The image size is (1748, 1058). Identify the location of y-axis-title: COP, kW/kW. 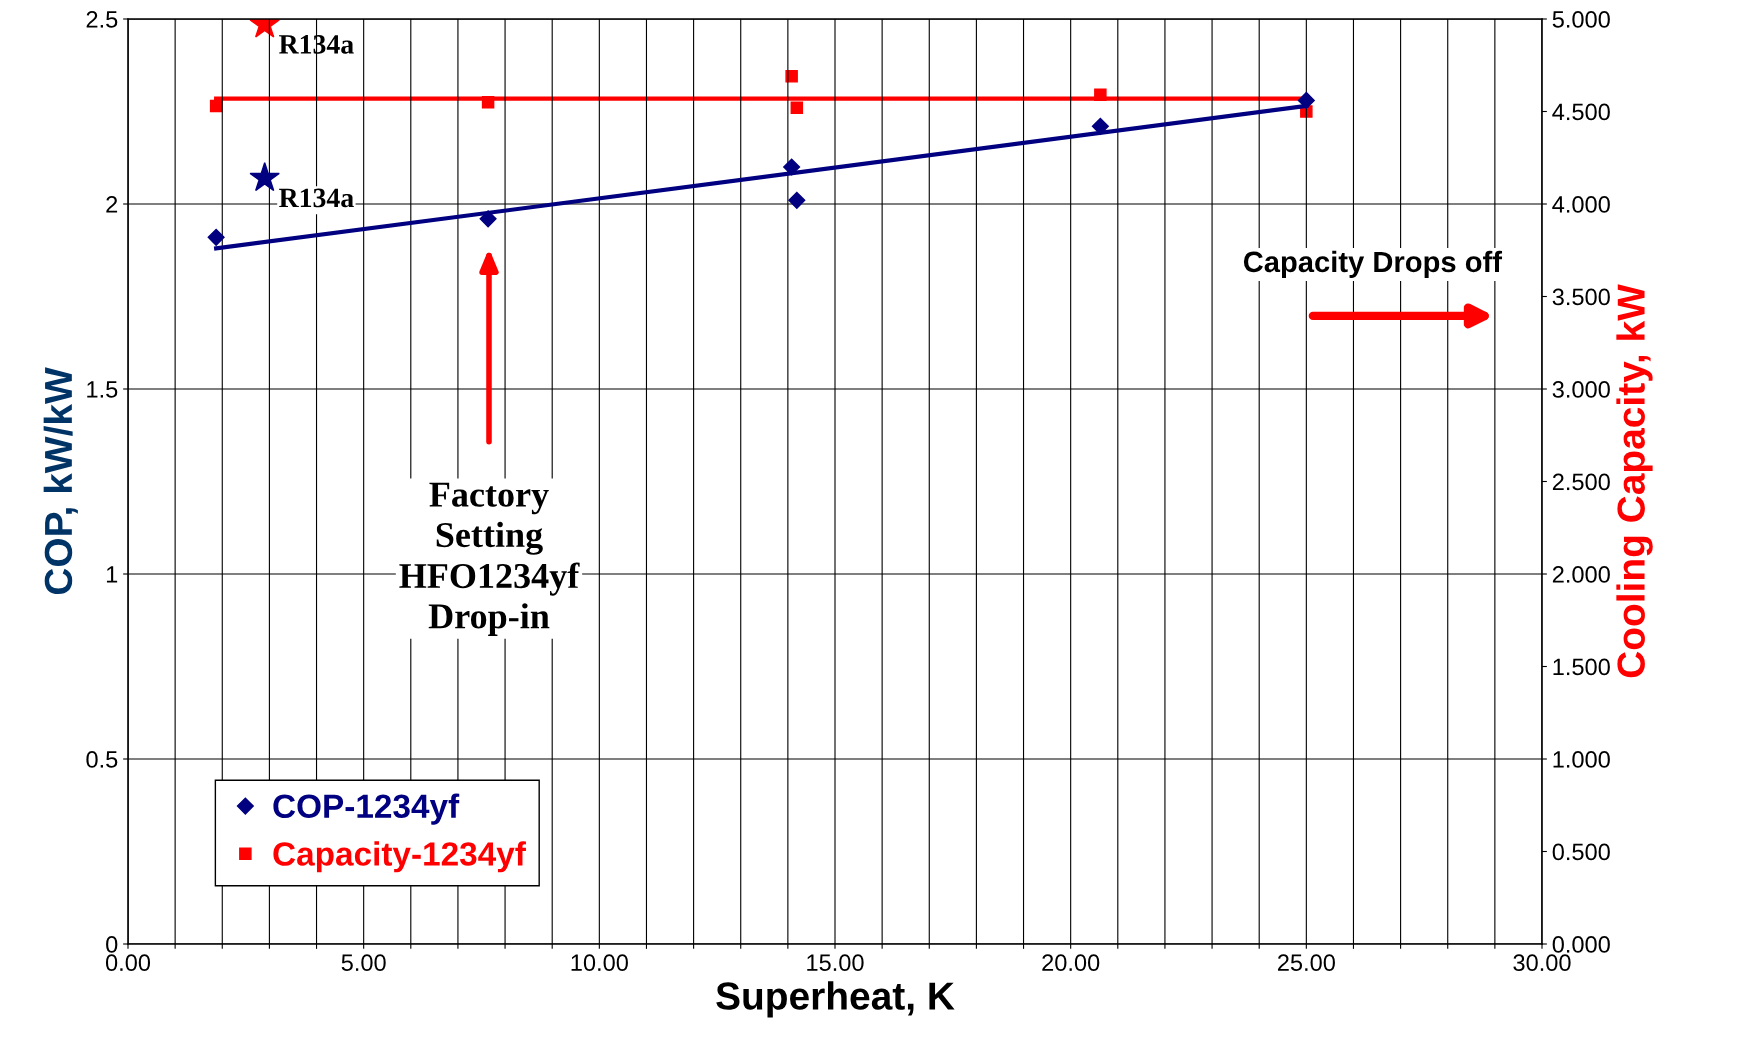
(60, 481).